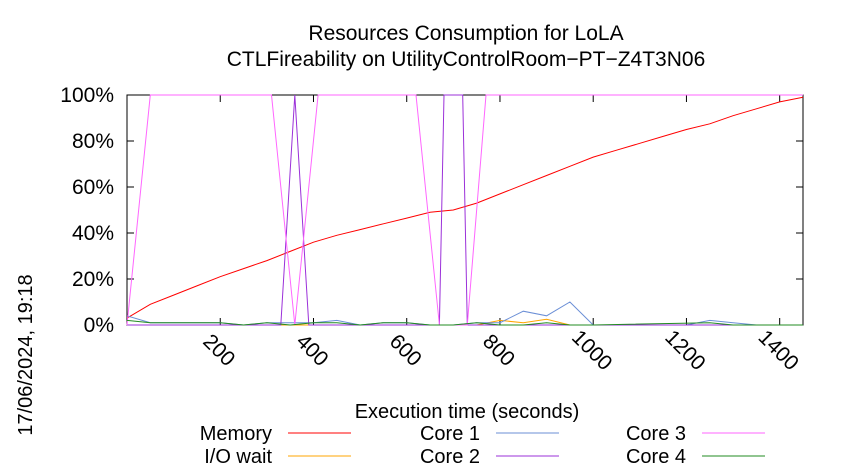 The height and width of the screenshot is (475, 850). Describe the element at coordinates (93, 141) in the screenshot. I see `y-tick-label: 80%` at that location.